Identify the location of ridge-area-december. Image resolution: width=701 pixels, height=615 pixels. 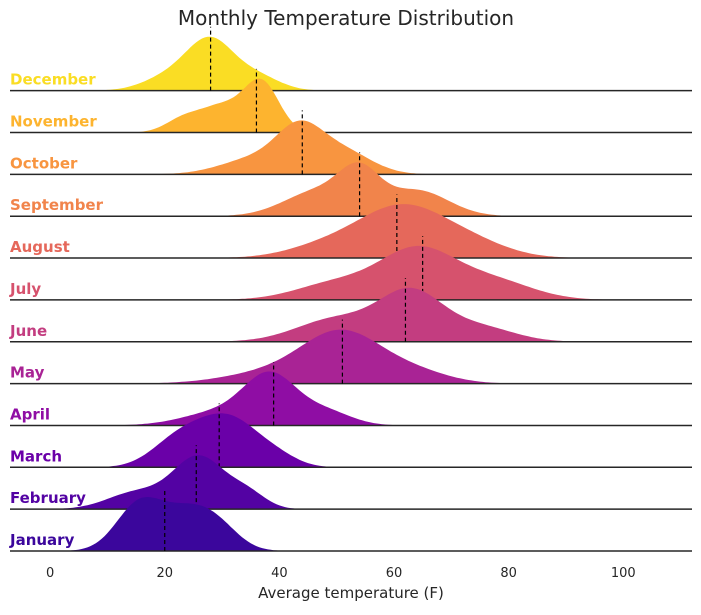
(351, 63).